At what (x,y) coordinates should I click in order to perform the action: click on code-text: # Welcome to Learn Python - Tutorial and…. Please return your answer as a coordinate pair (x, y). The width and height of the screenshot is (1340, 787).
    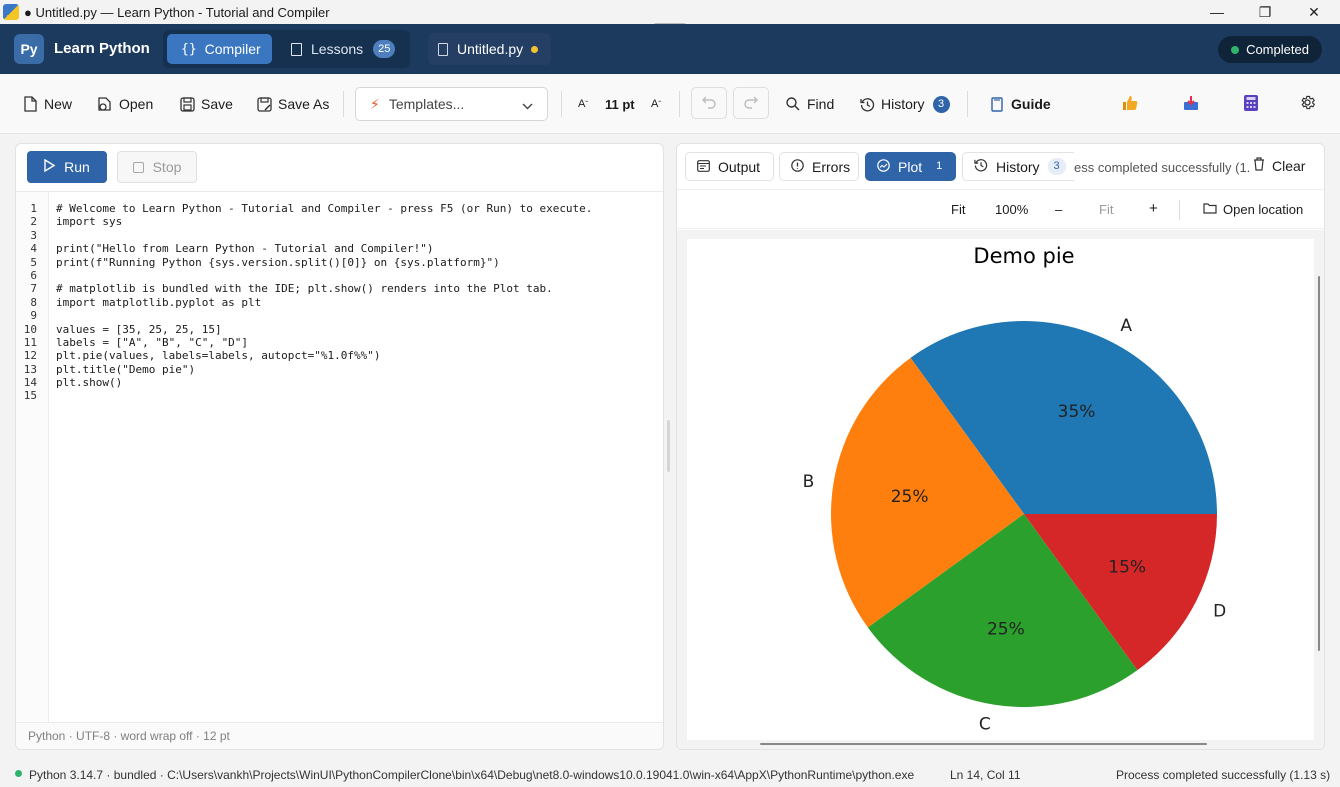
    Looking at the image, I should click on (324, 302).